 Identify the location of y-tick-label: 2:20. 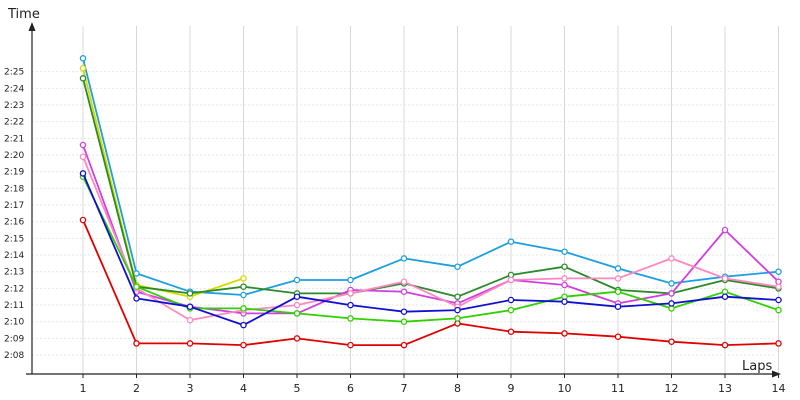
(14, 156).